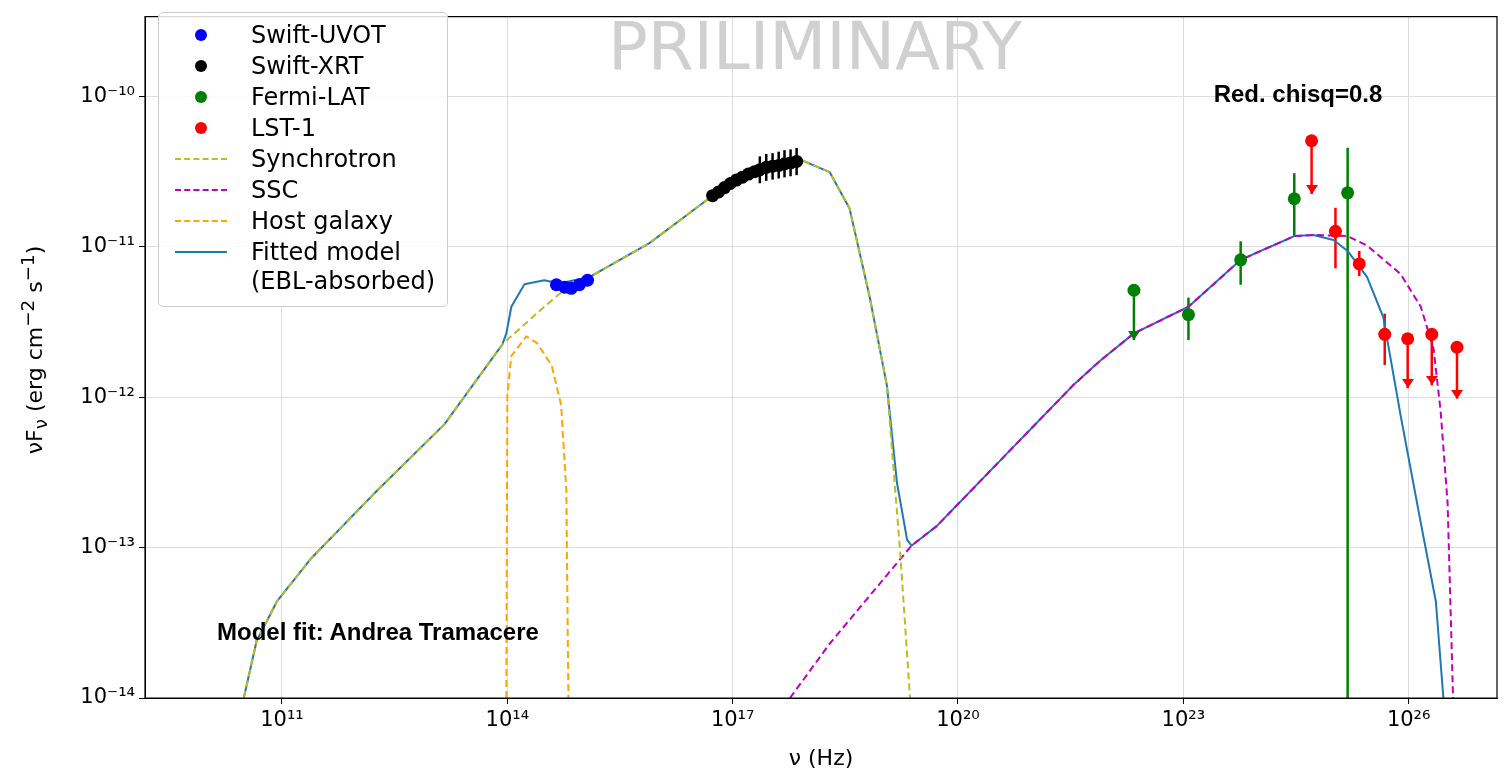 The image size is (1507, 775). I want to click on y-tick-label: 10⁻¹⁰, so click(107, 94).